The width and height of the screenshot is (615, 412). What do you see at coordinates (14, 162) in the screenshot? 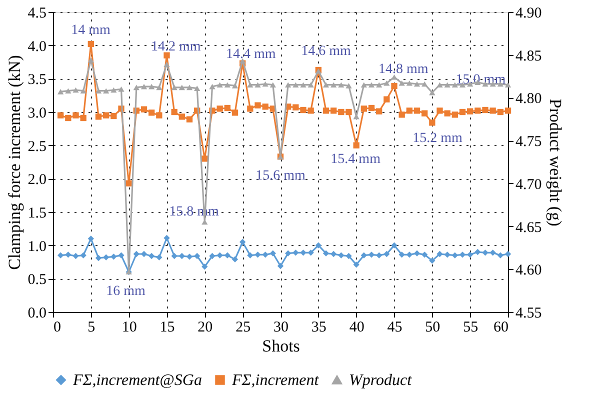
I see `y-axis-title: Clamping force increment (kN)` at bounding box center [14, 162].